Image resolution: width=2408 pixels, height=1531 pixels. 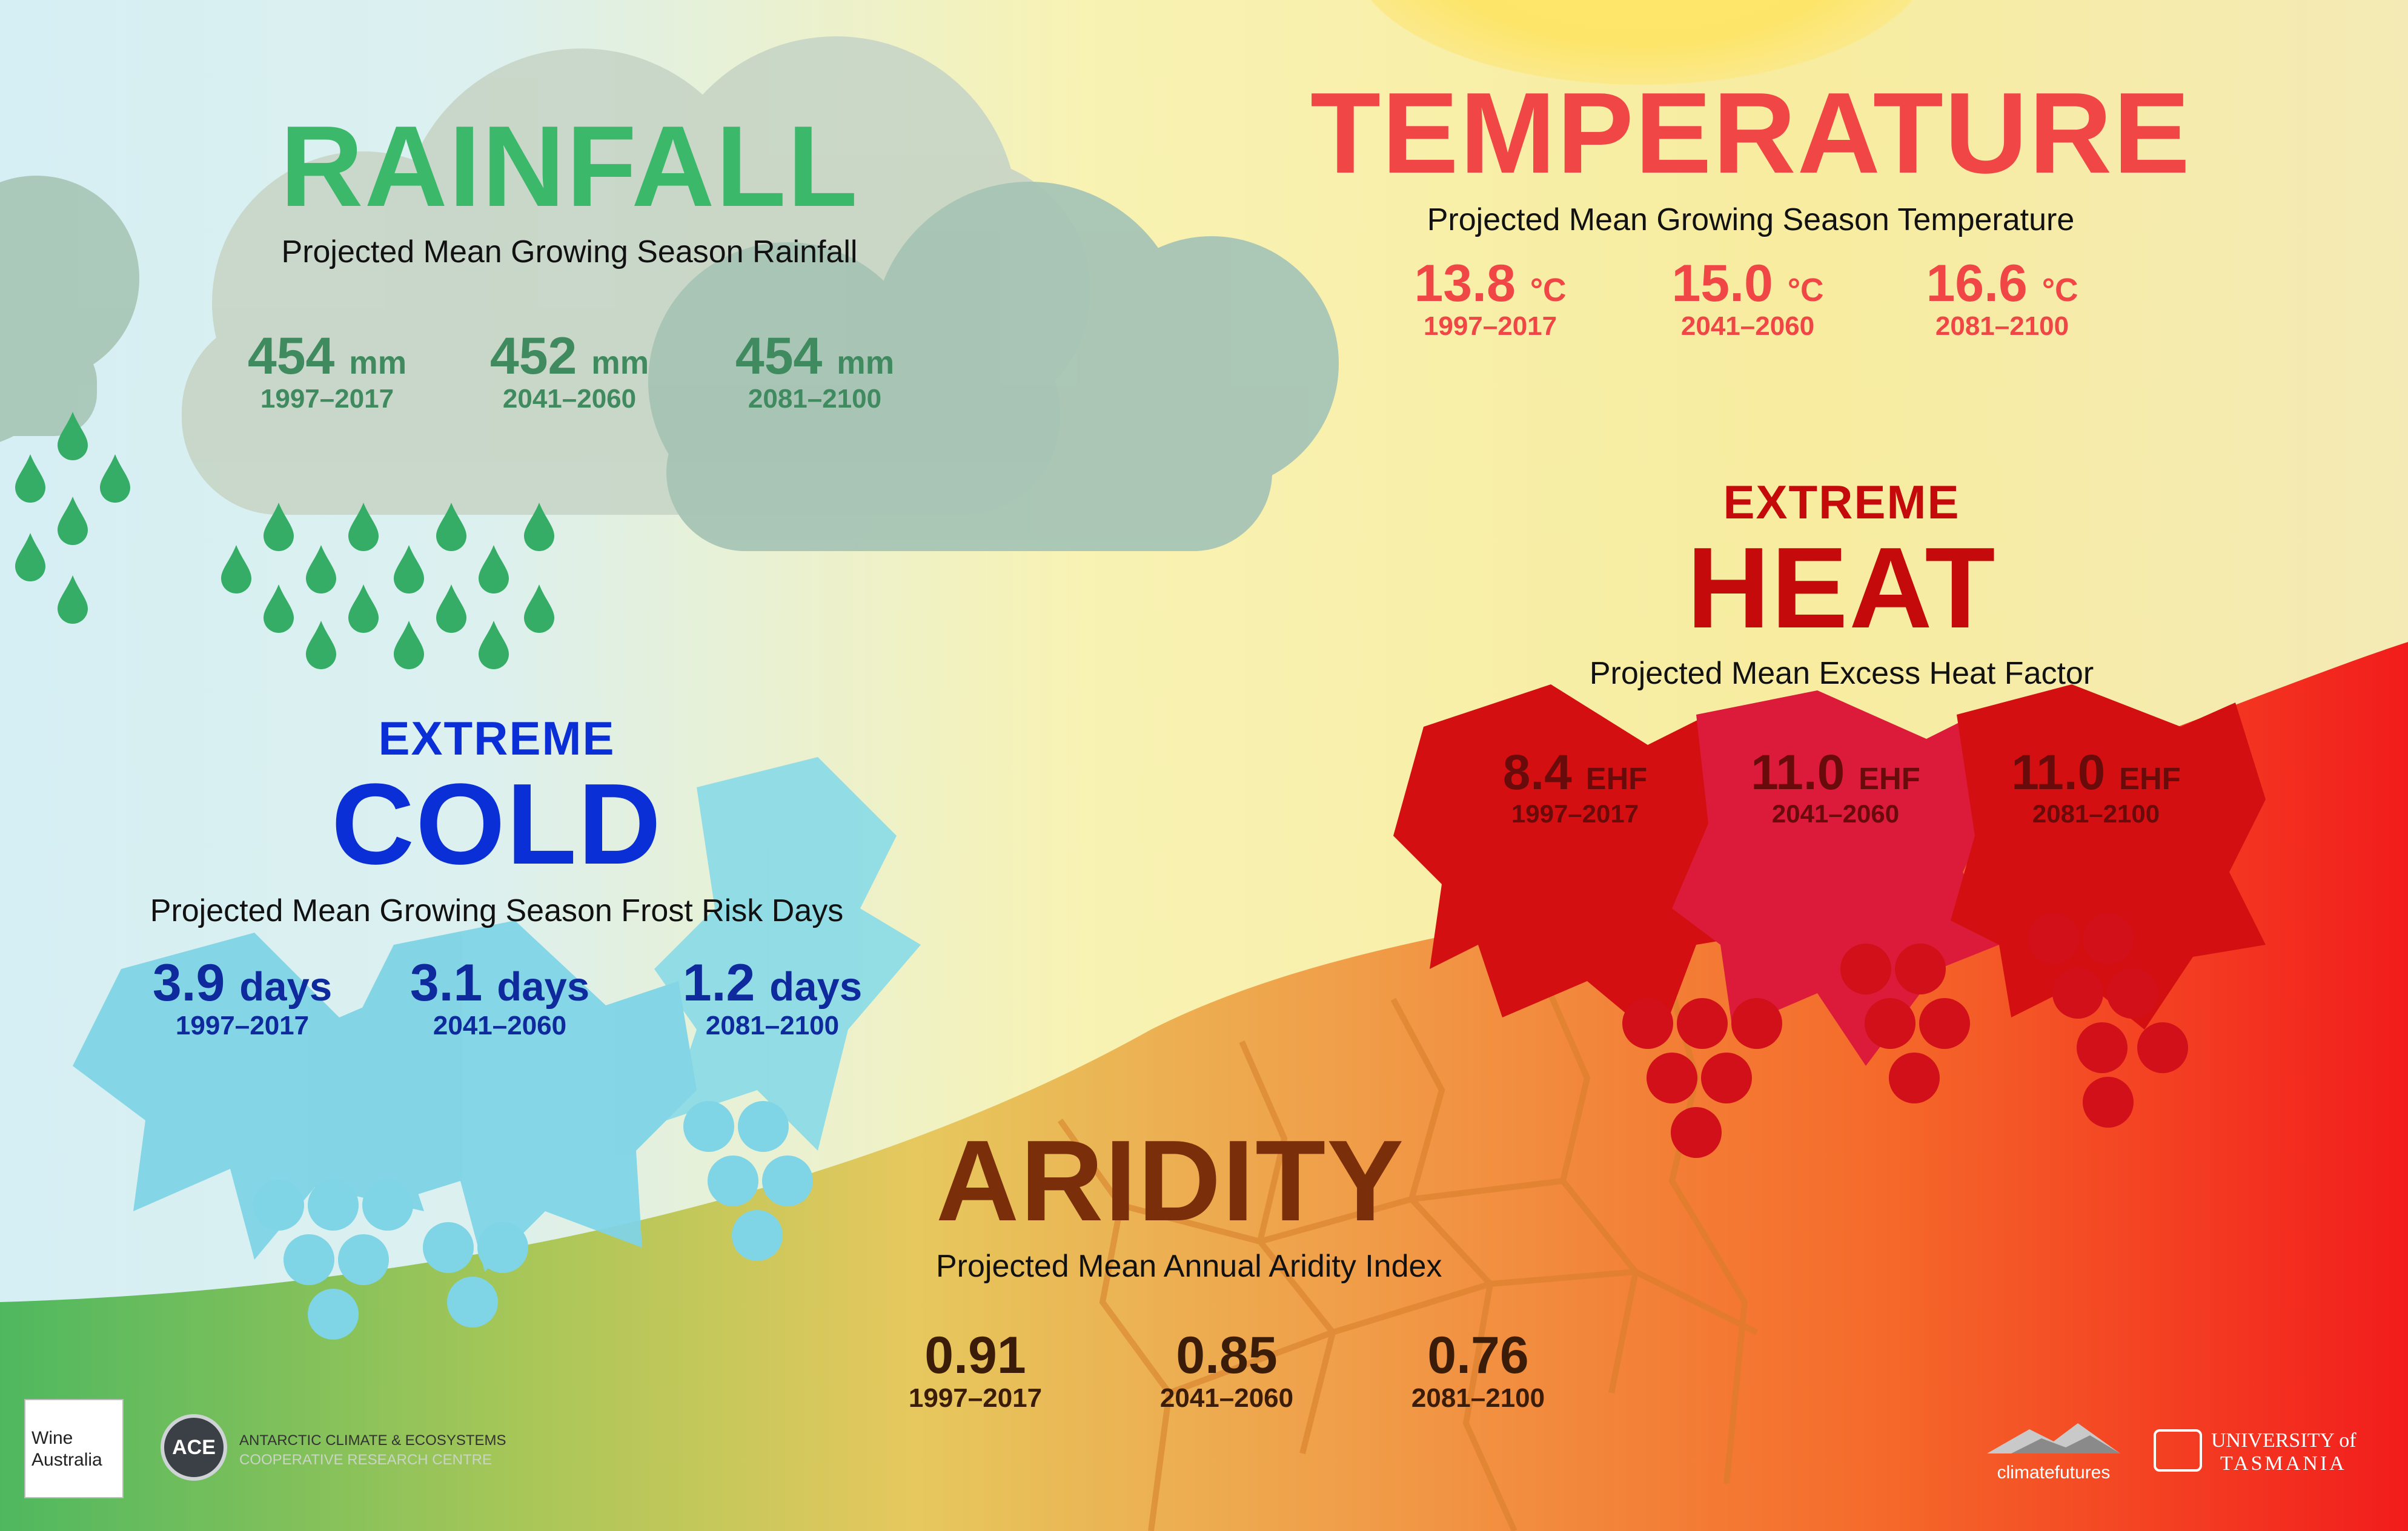 I want to click on temperature-unit-3: °C, so click(x=2059, y=290).